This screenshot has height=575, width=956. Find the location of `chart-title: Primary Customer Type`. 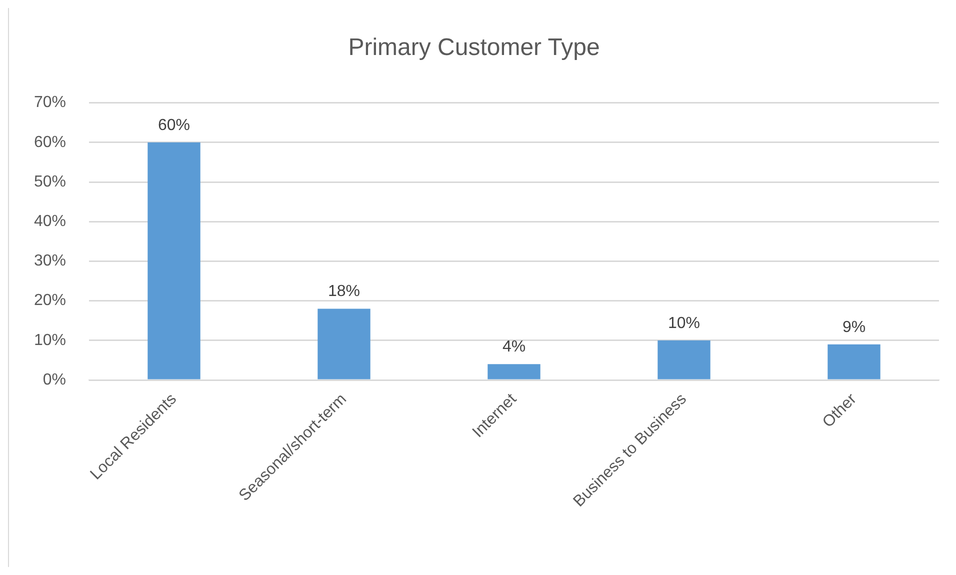

chart-title: Primary Customer Type is located at coordinates (474, 48).